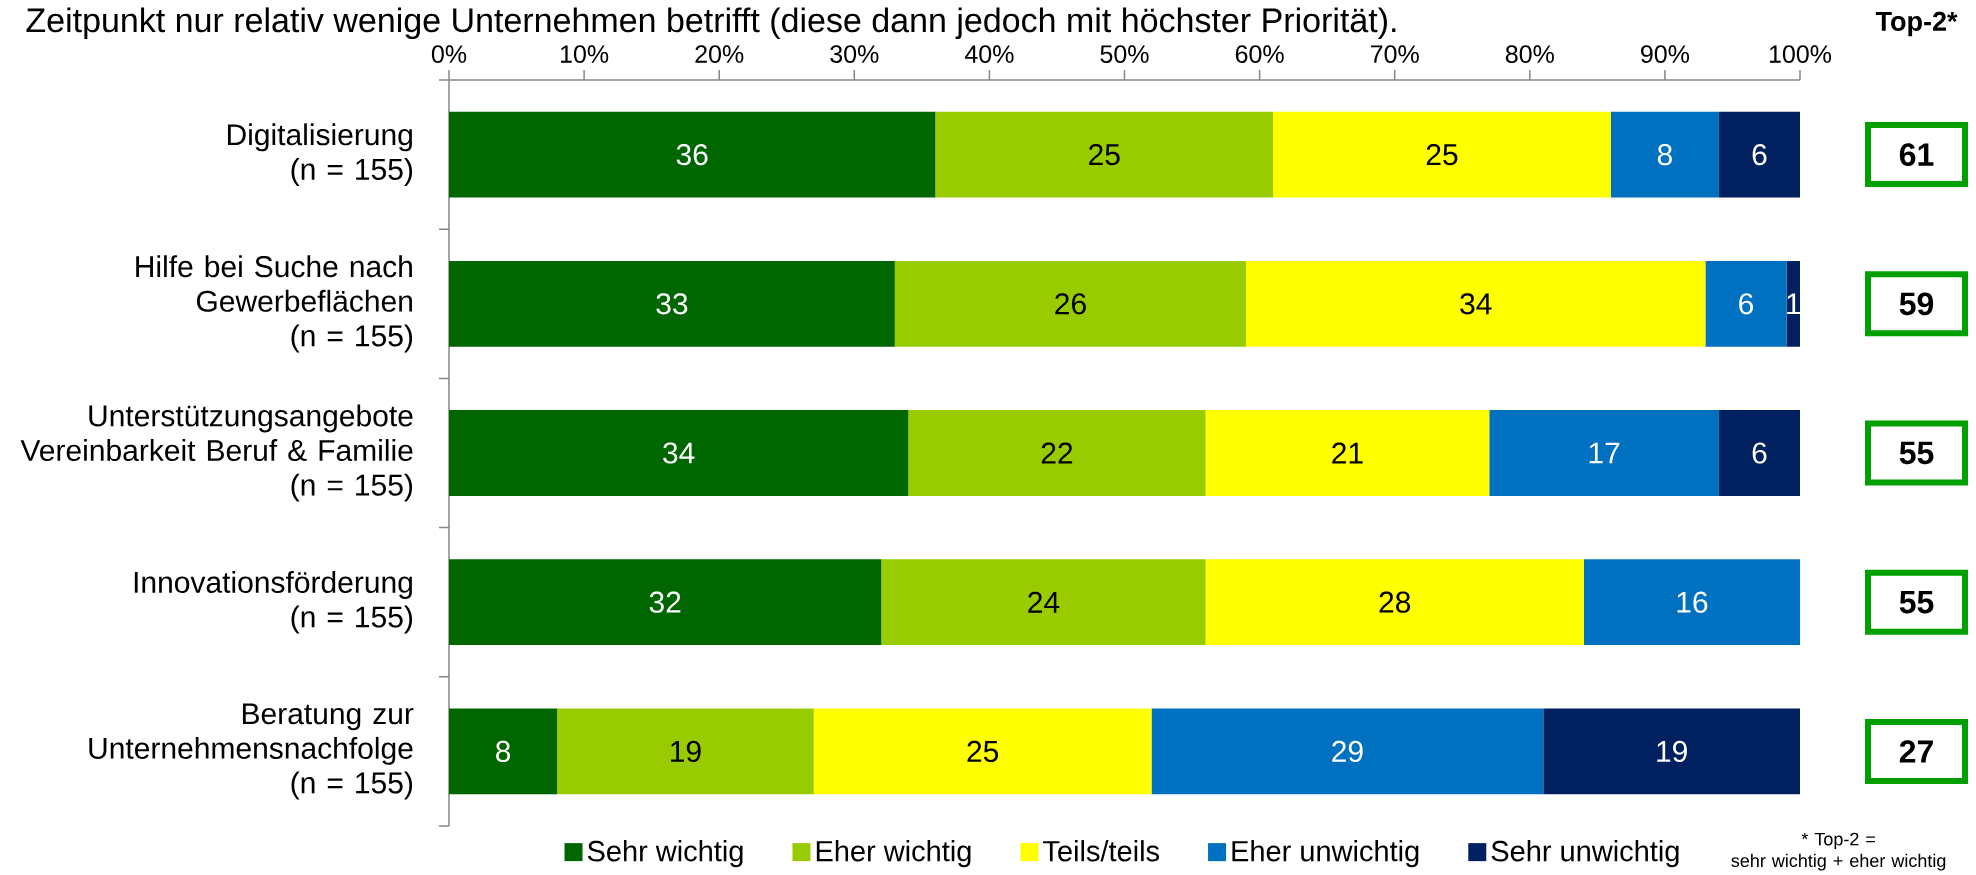 The height and width of the screenshot is (875, 1976). I want to click on x-tick-label: 0%, so click(449, 54).